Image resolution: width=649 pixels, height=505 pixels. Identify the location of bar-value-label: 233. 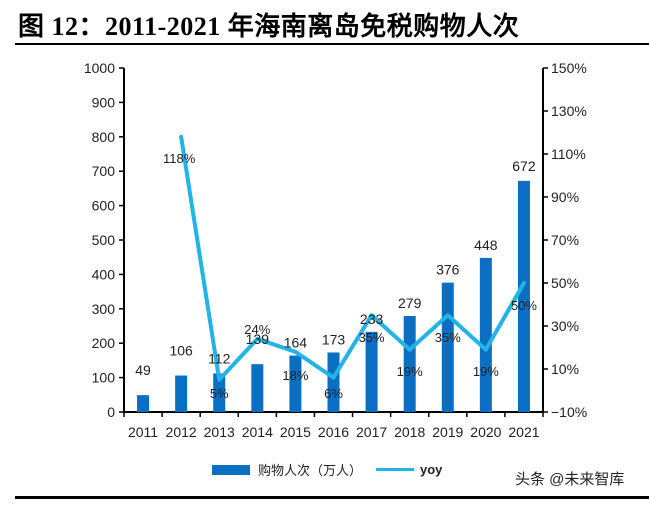
(372, 319).